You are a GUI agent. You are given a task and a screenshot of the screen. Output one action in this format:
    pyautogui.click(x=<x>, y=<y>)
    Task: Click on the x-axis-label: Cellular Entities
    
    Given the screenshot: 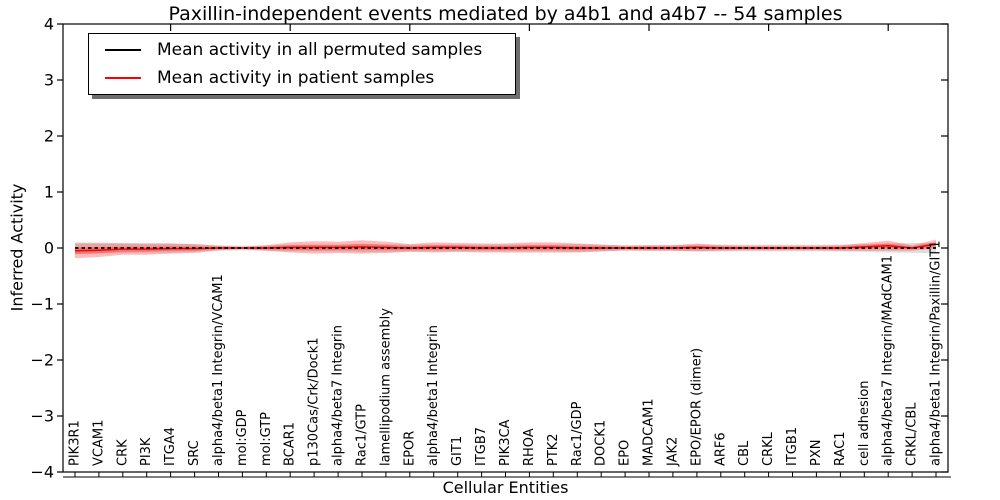 What is the action you would take?
    pyautogui.click(x=505, y=487)
    